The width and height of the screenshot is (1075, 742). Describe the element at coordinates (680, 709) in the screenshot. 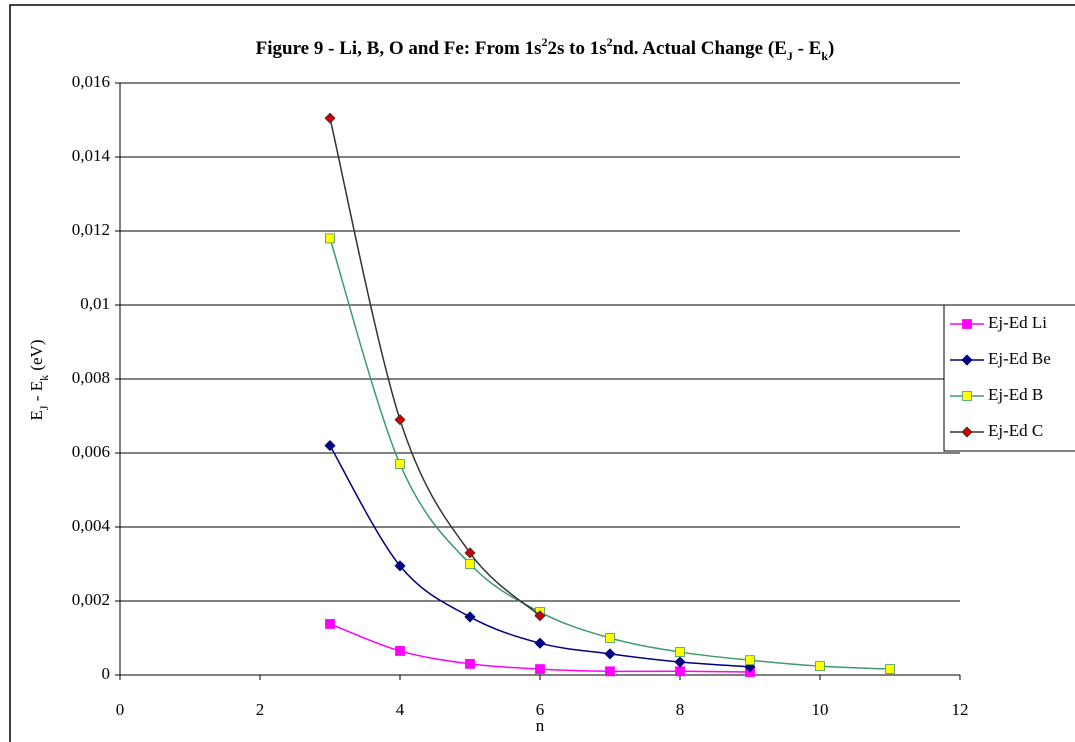

I see `x-tick-label: 8` at that location.